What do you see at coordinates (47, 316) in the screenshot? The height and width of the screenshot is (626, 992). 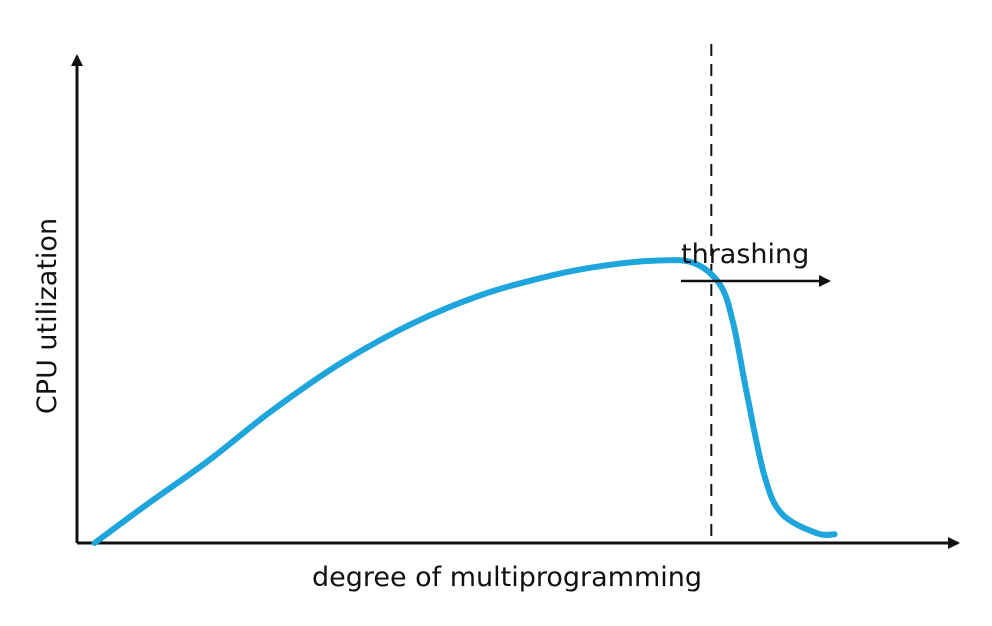 I see `y-axis-label: CPU utilization` at bounding box center [47, 316].